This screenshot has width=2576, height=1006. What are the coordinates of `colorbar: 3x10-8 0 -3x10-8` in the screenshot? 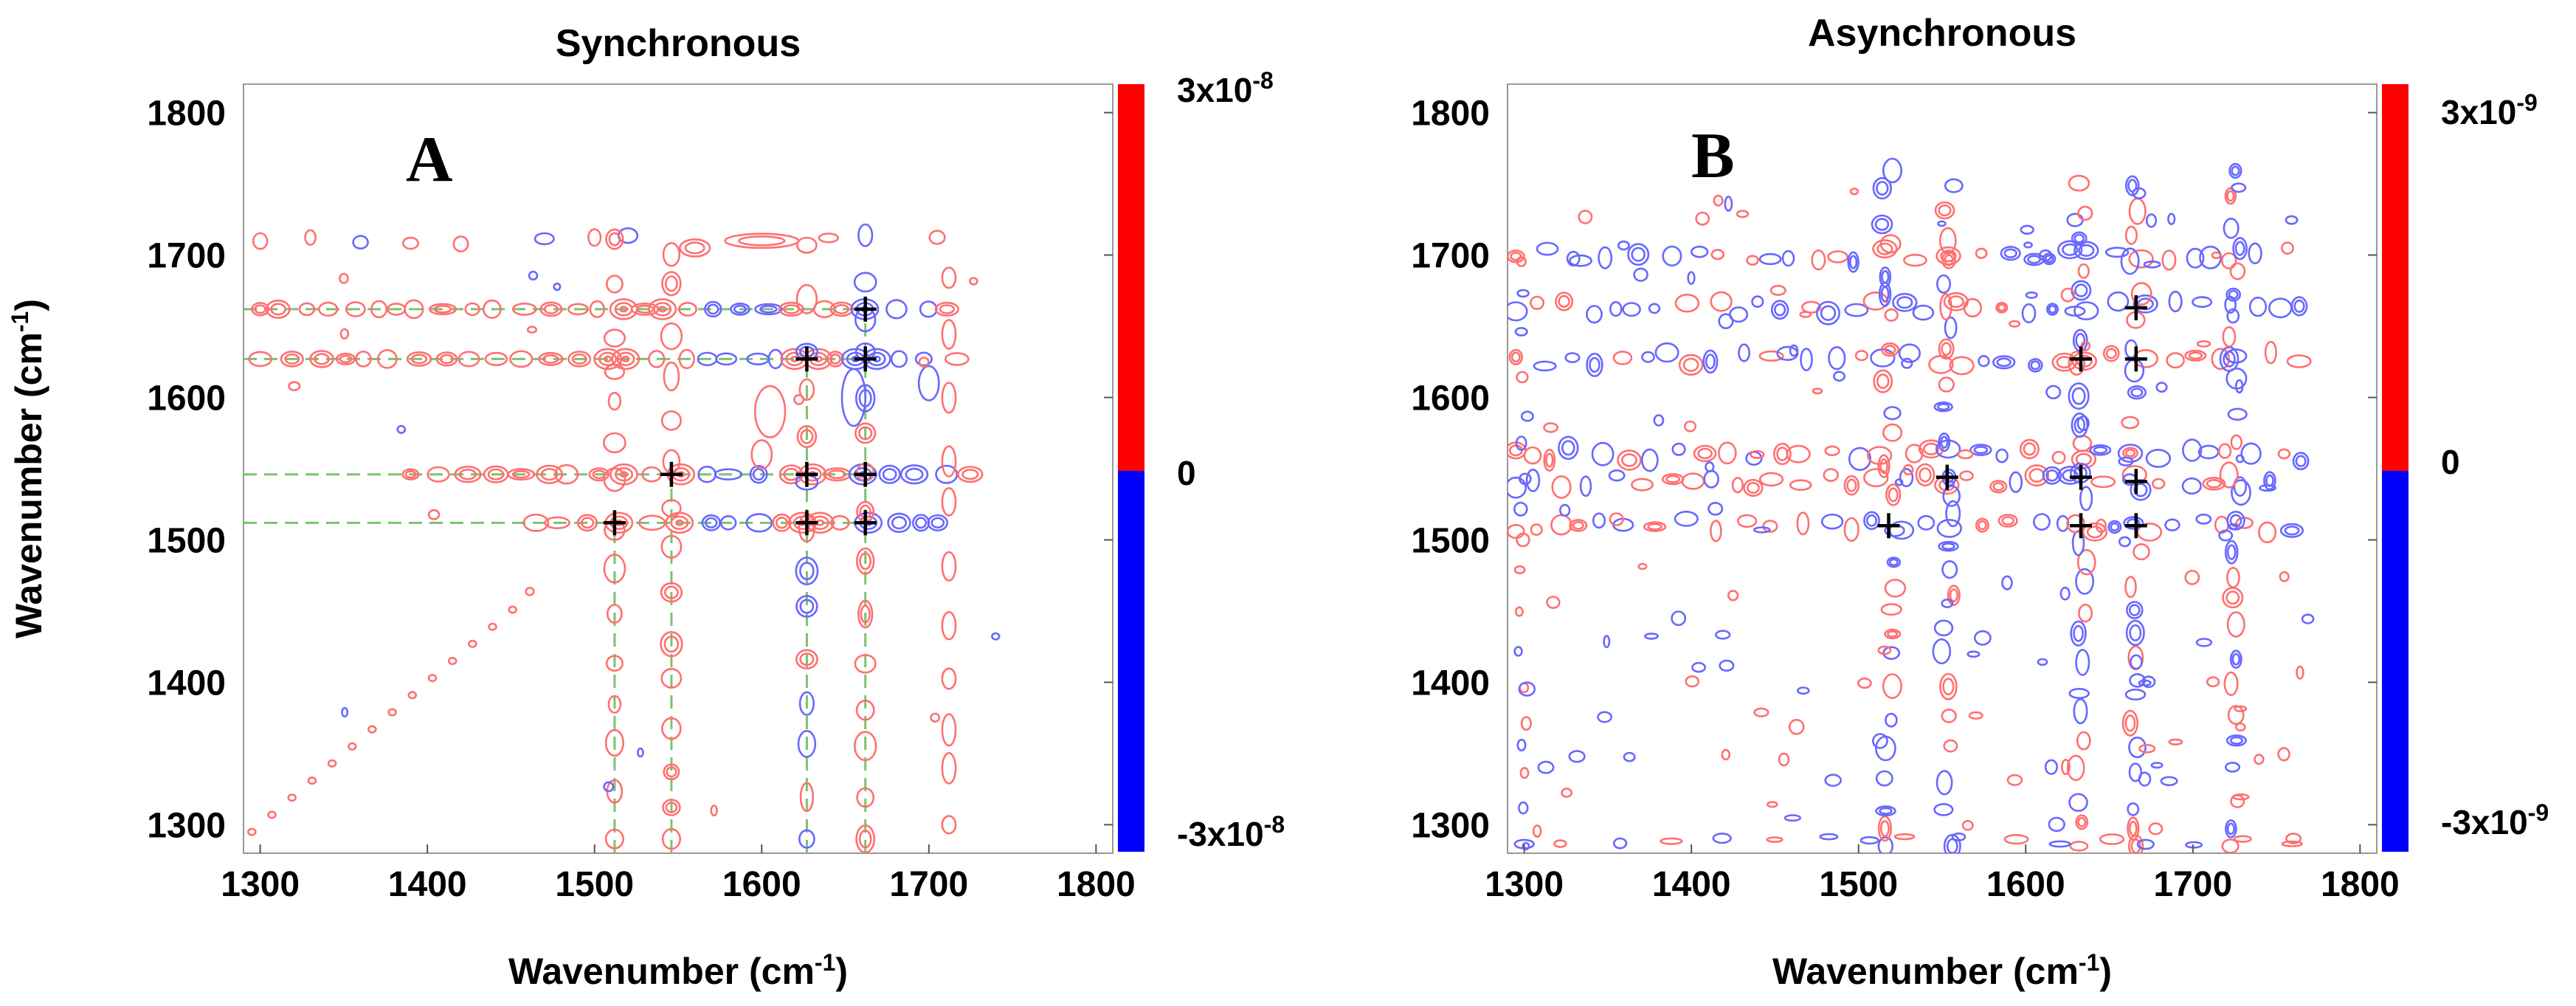 It's located at (1201, 460).